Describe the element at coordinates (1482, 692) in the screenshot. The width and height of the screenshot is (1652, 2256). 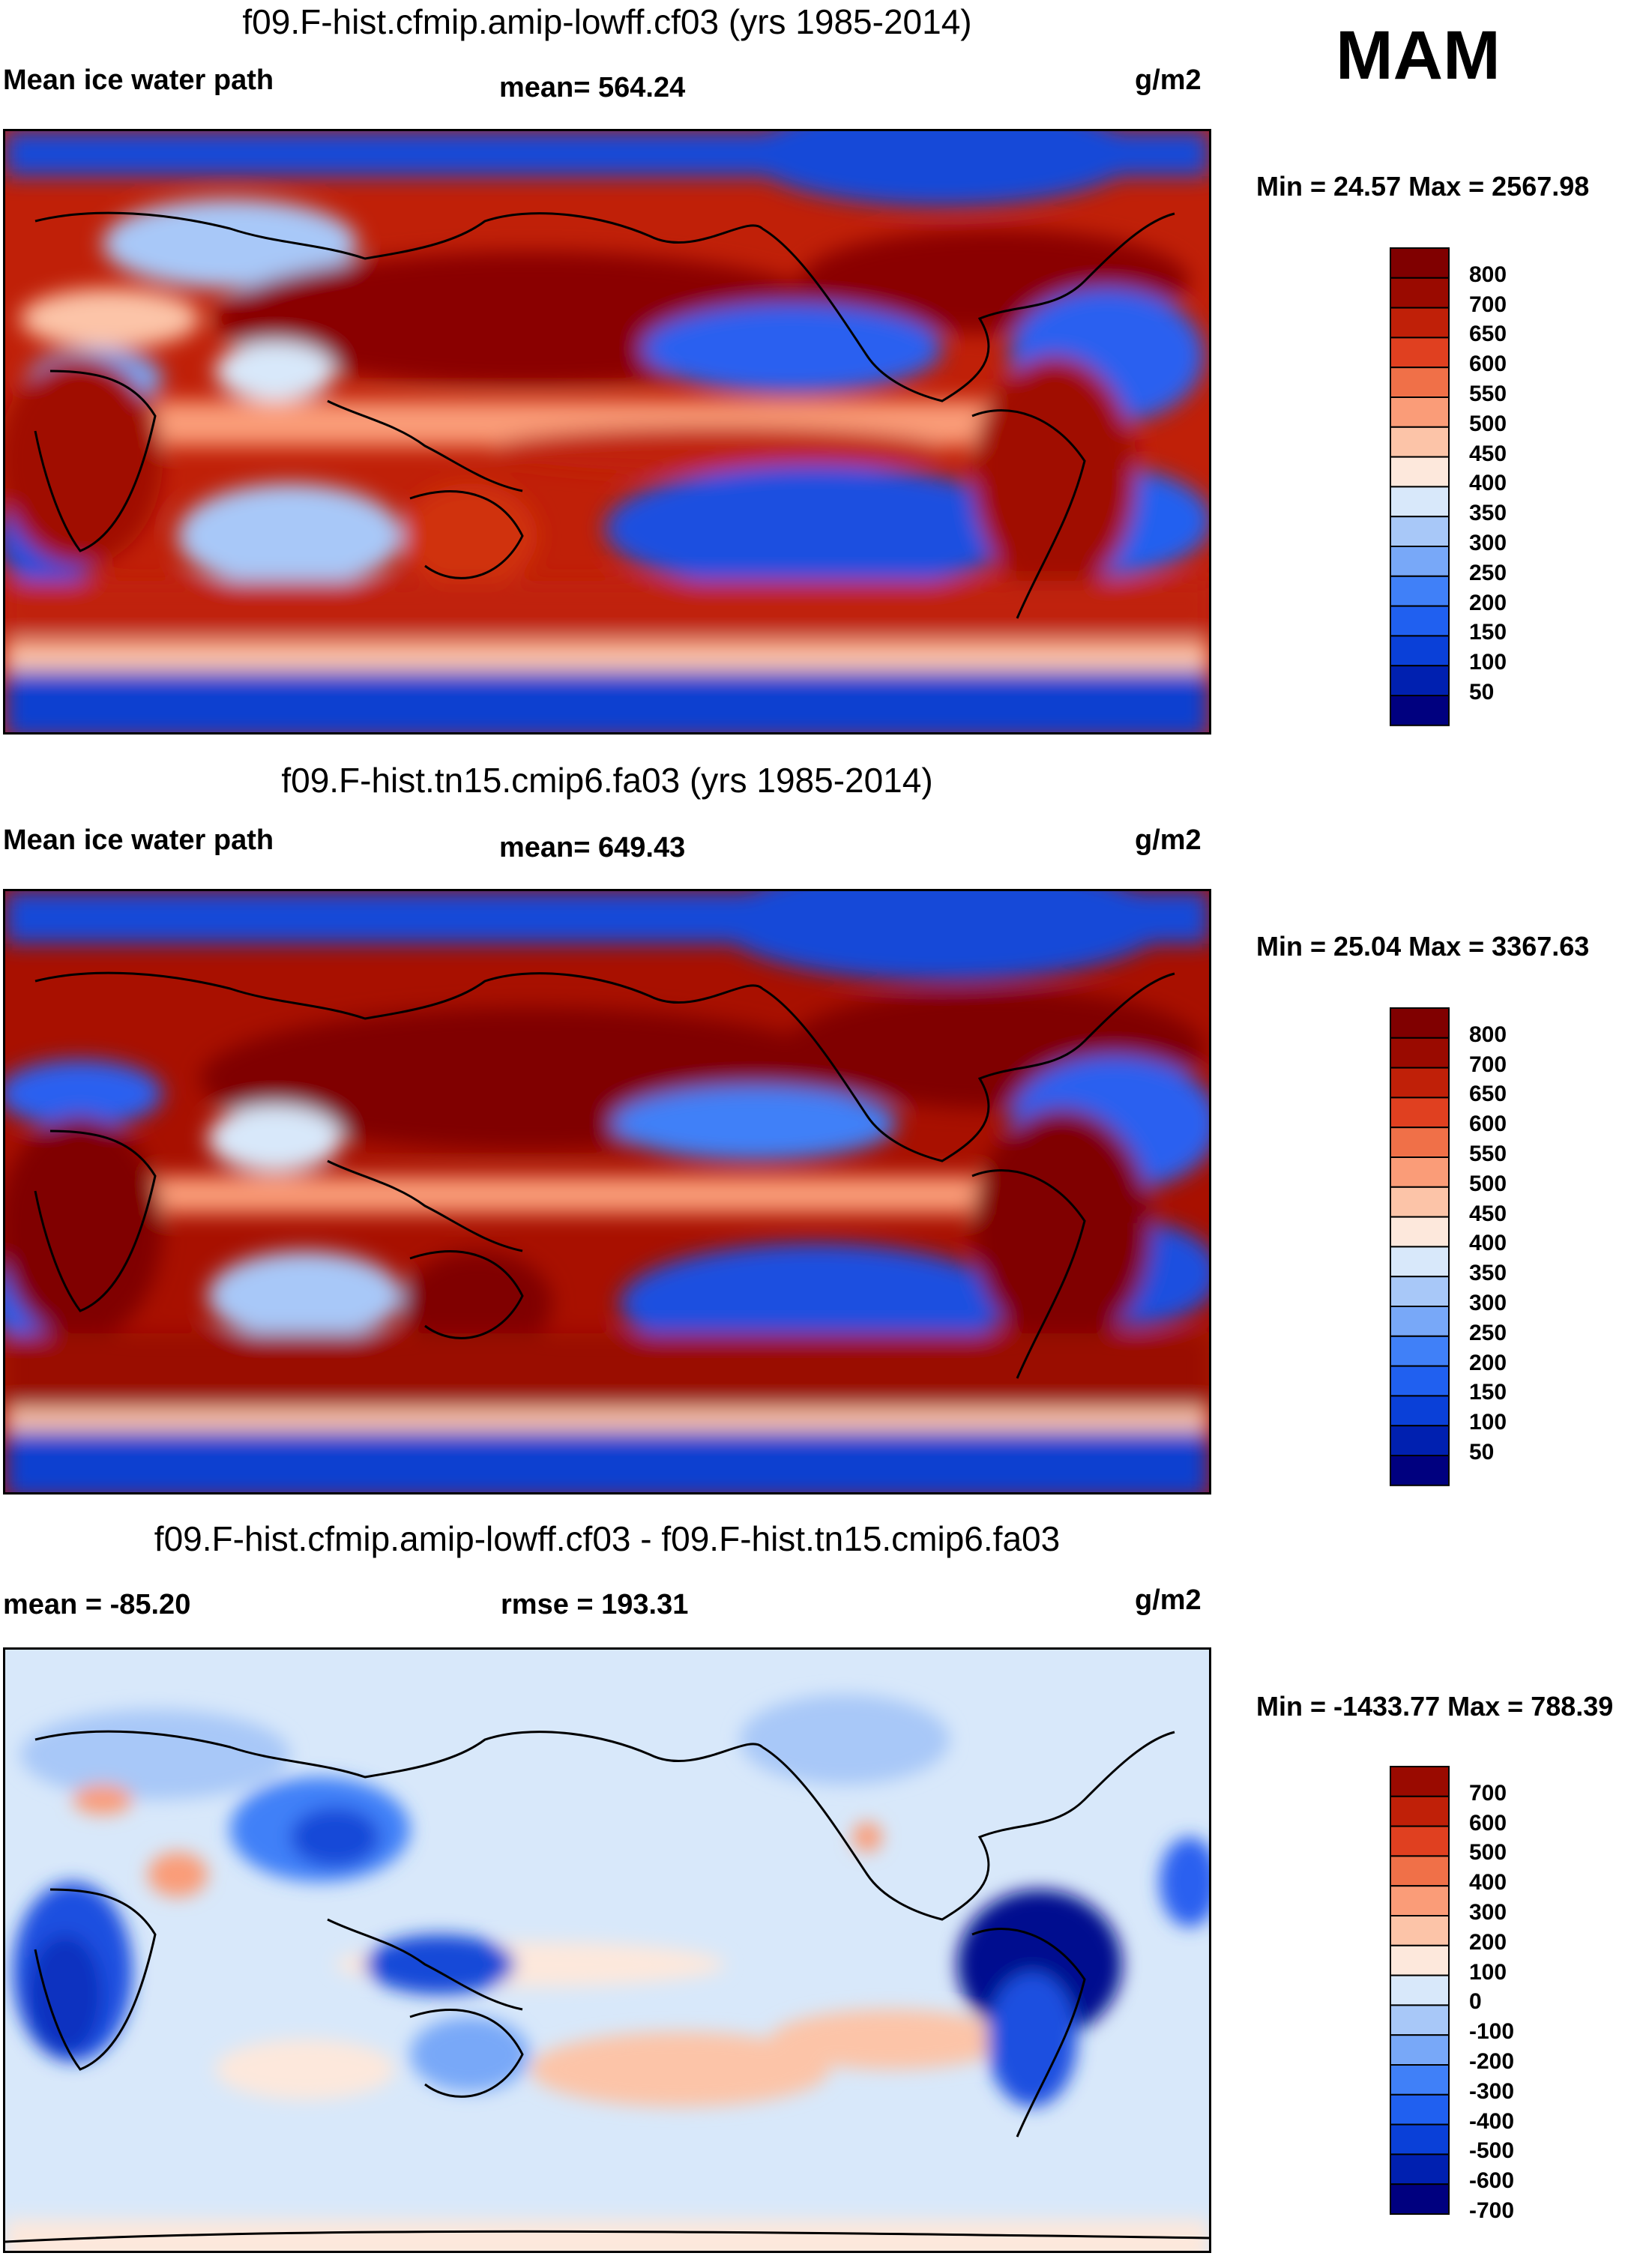
I see `colorbar-1-label: 50` at that location.